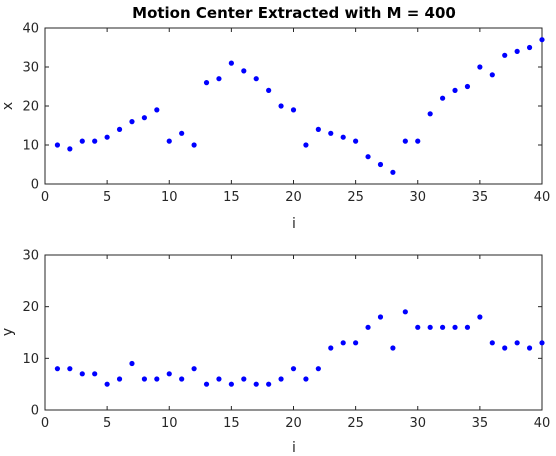 This screenshot has height=456, width=556. I want to click on bottom-y-tick-label: 20, so click(30, 307).